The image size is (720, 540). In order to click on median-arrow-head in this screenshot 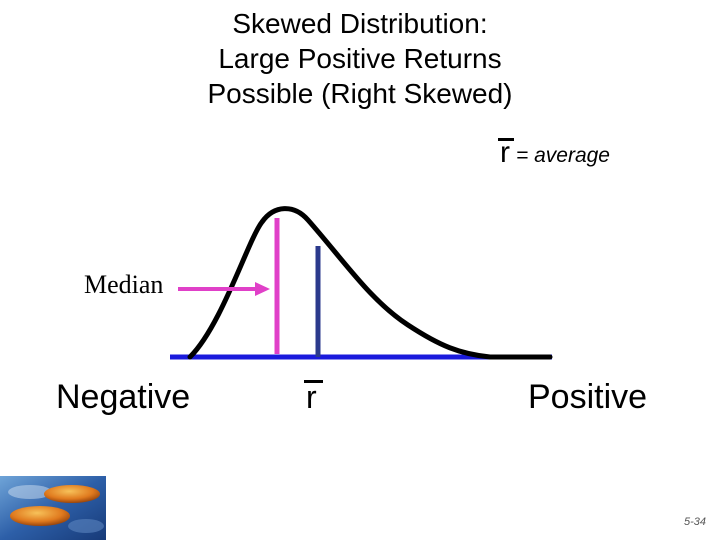, I will do `click(262, 289)`.